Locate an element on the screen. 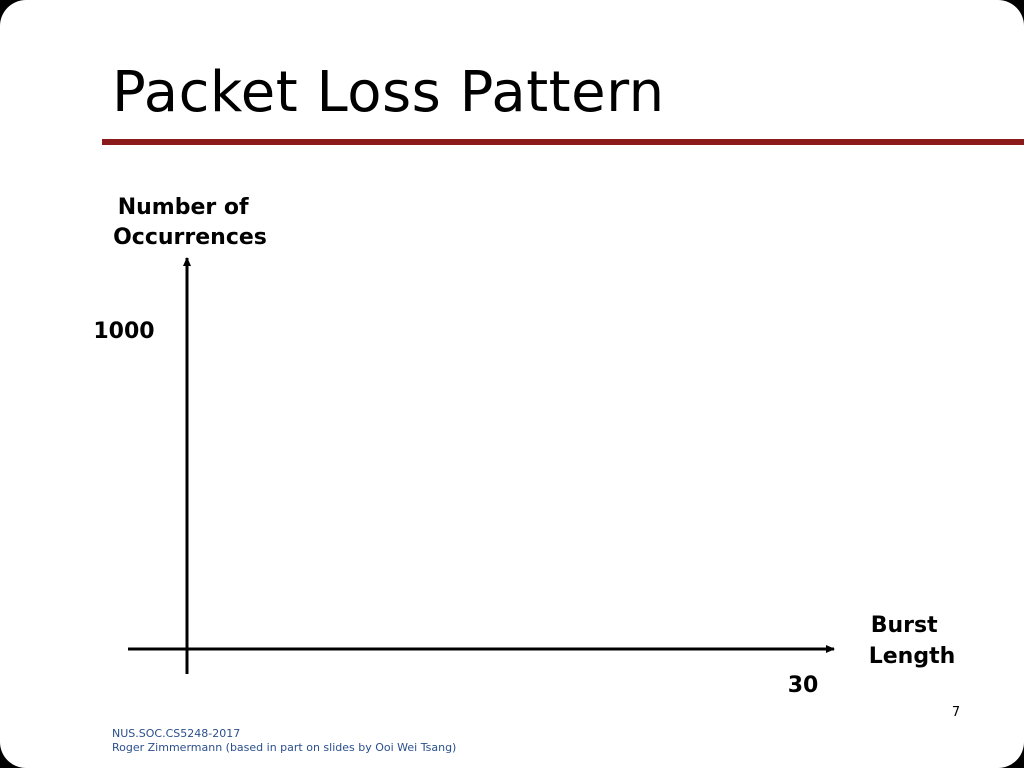 Image resolution: width=1024 pixels, height=768 pixels. footer-course: NUS.SOC.CS5248-2017 is located at coordinates (176, 733).